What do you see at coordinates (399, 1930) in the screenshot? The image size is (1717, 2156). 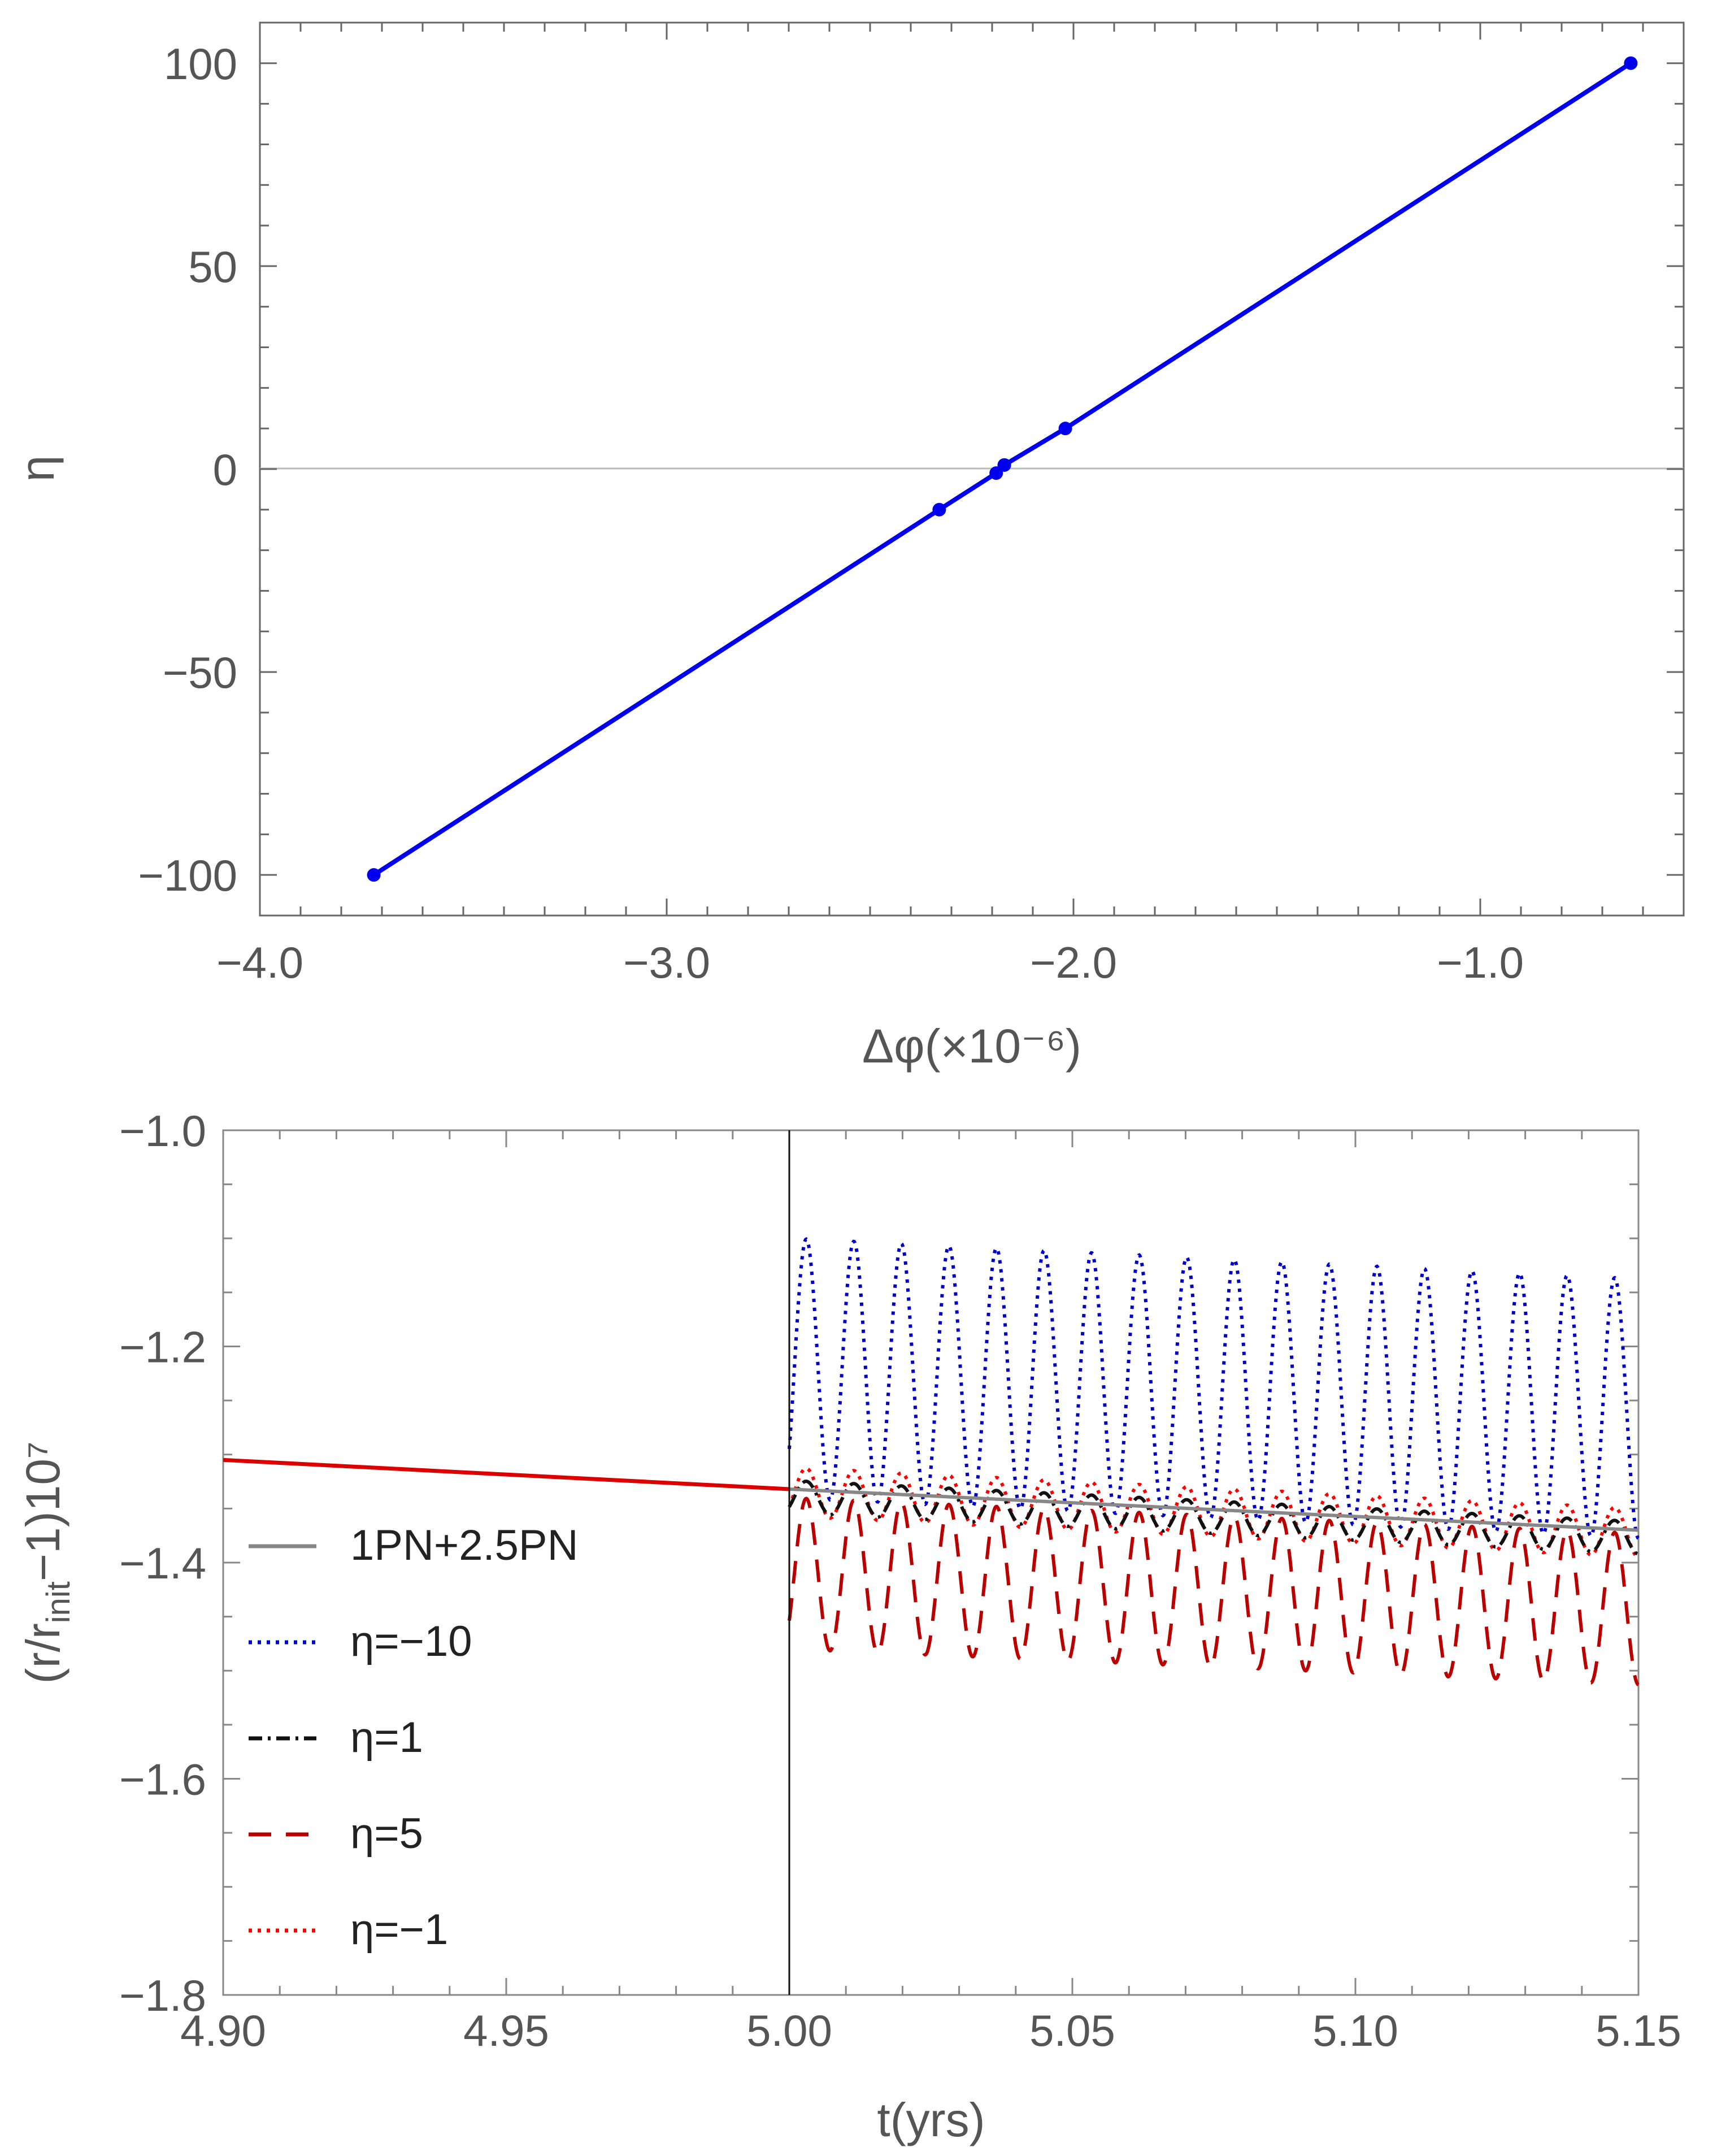 I see `legend-label: η=−1` at bounding box center [399, 1930].